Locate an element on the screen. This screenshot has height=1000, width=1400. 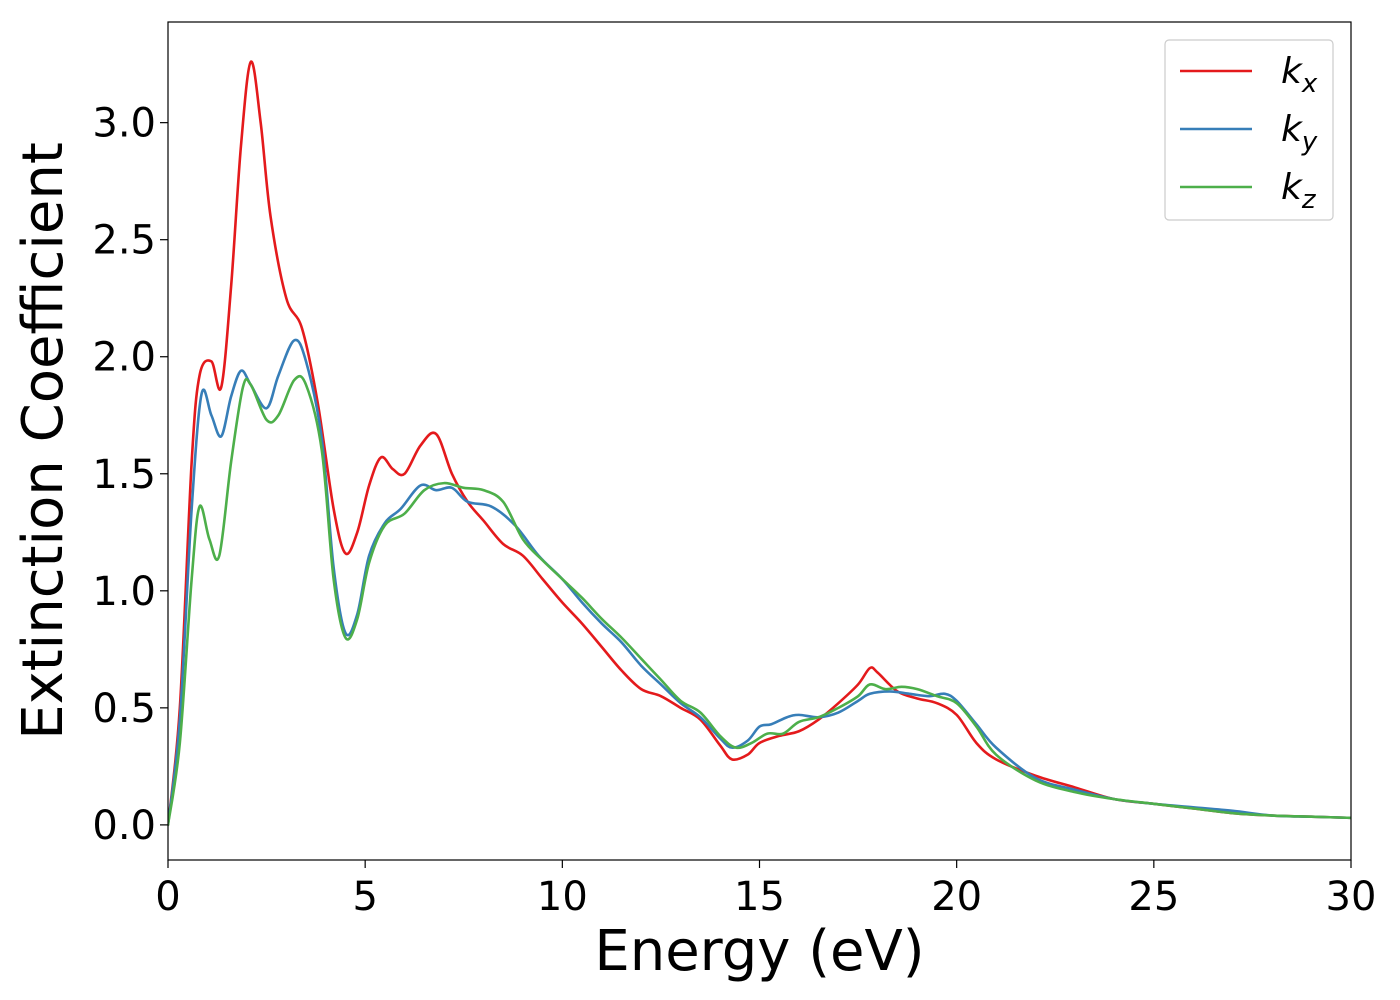
y-tick-label: 0.0 is located at coordinates (124, 826).